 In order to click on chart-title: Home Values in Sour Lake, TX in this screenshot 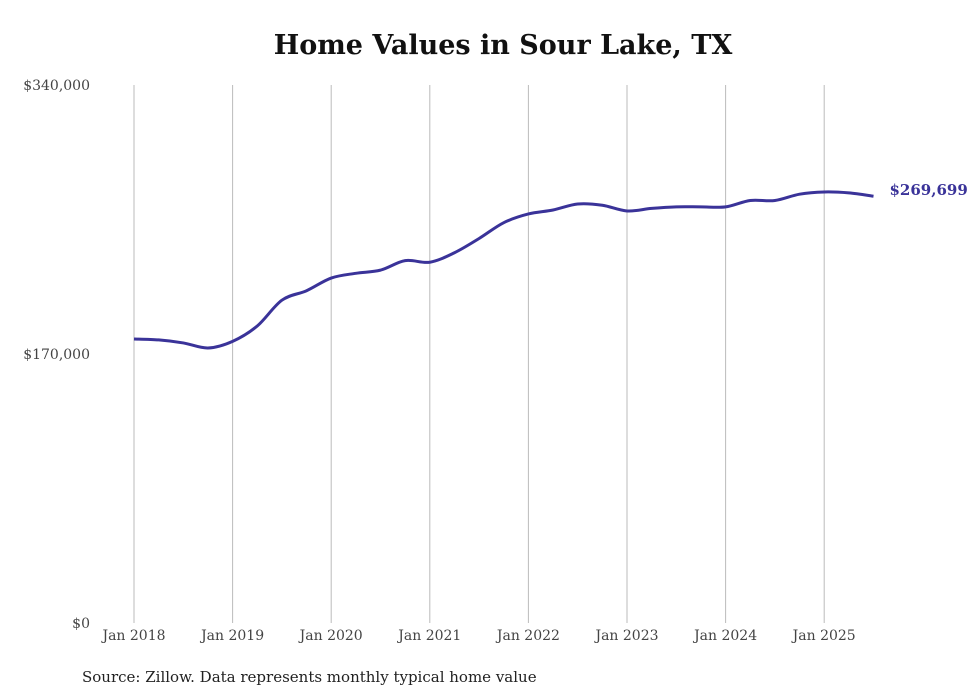, I will do `click(503, 45)`.